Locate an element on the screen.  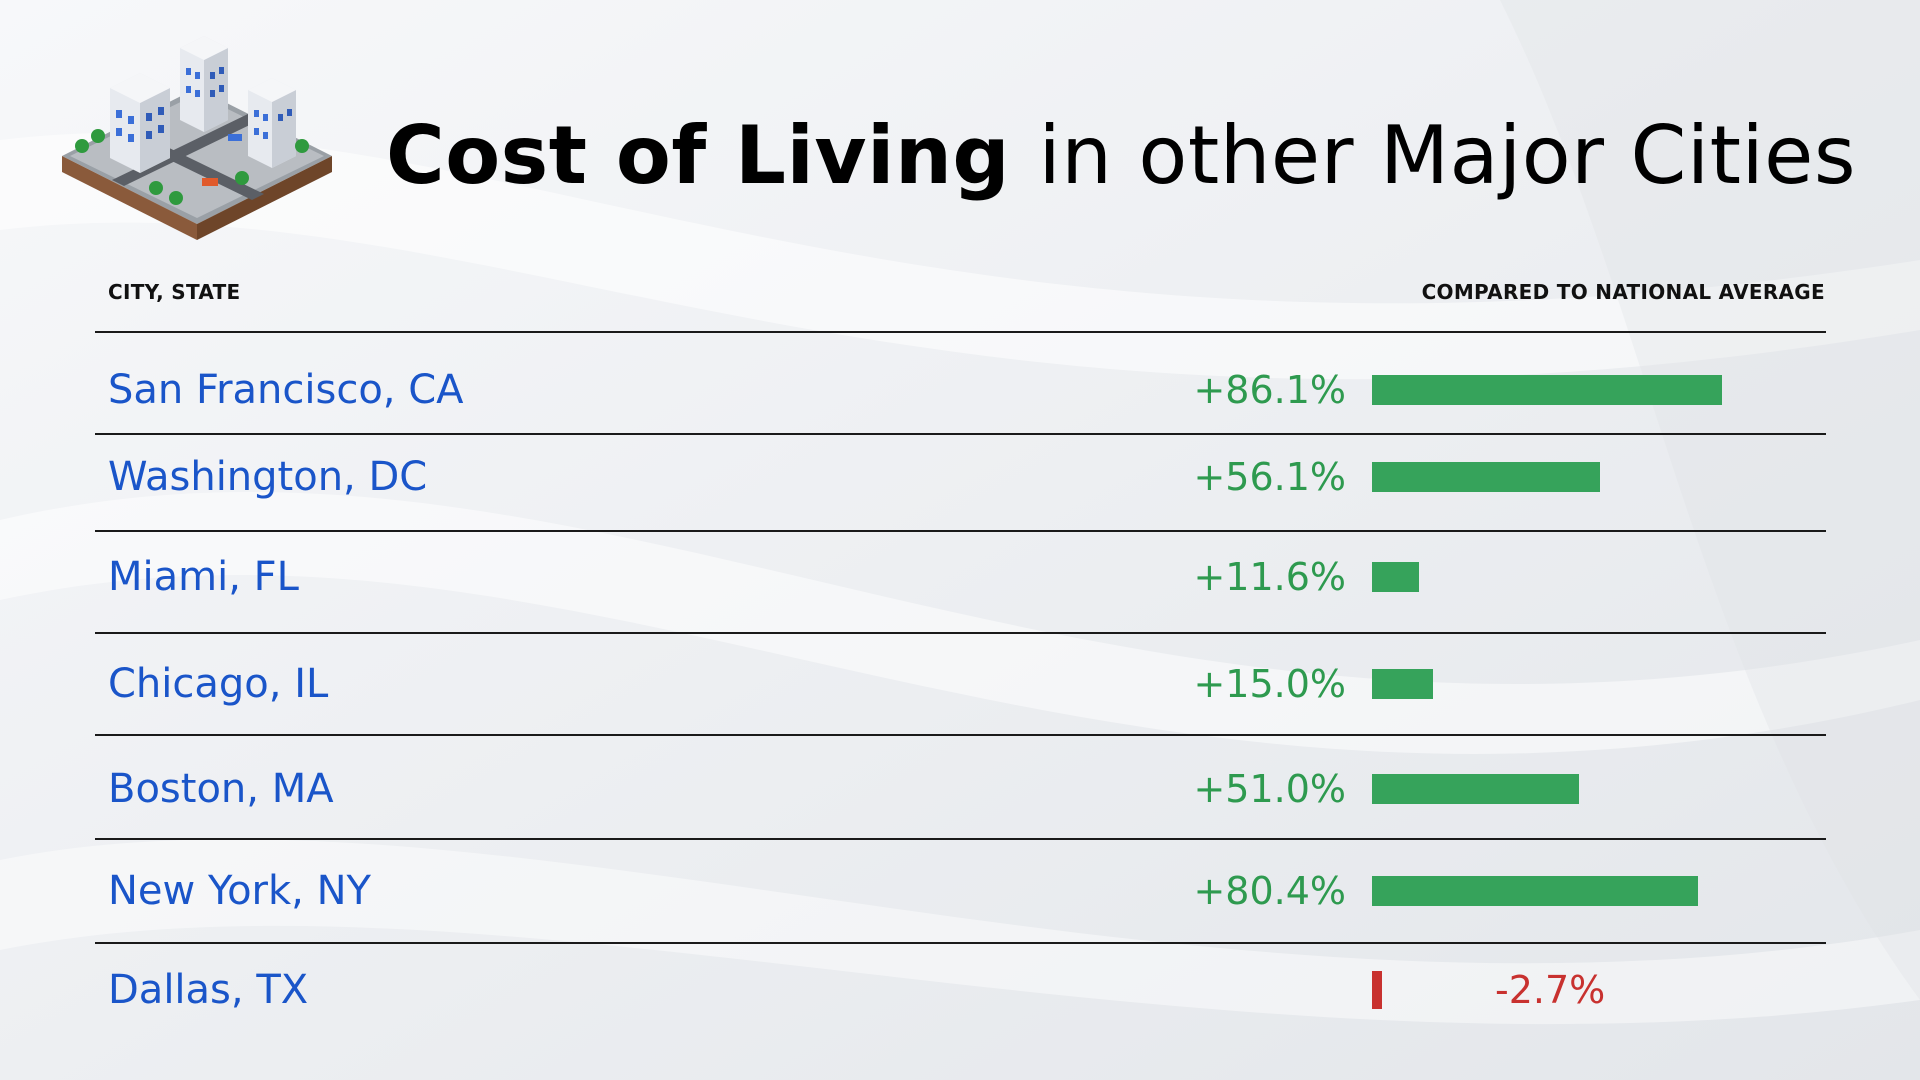
value-label: +80.4% is located at coordinates (1269, 891).